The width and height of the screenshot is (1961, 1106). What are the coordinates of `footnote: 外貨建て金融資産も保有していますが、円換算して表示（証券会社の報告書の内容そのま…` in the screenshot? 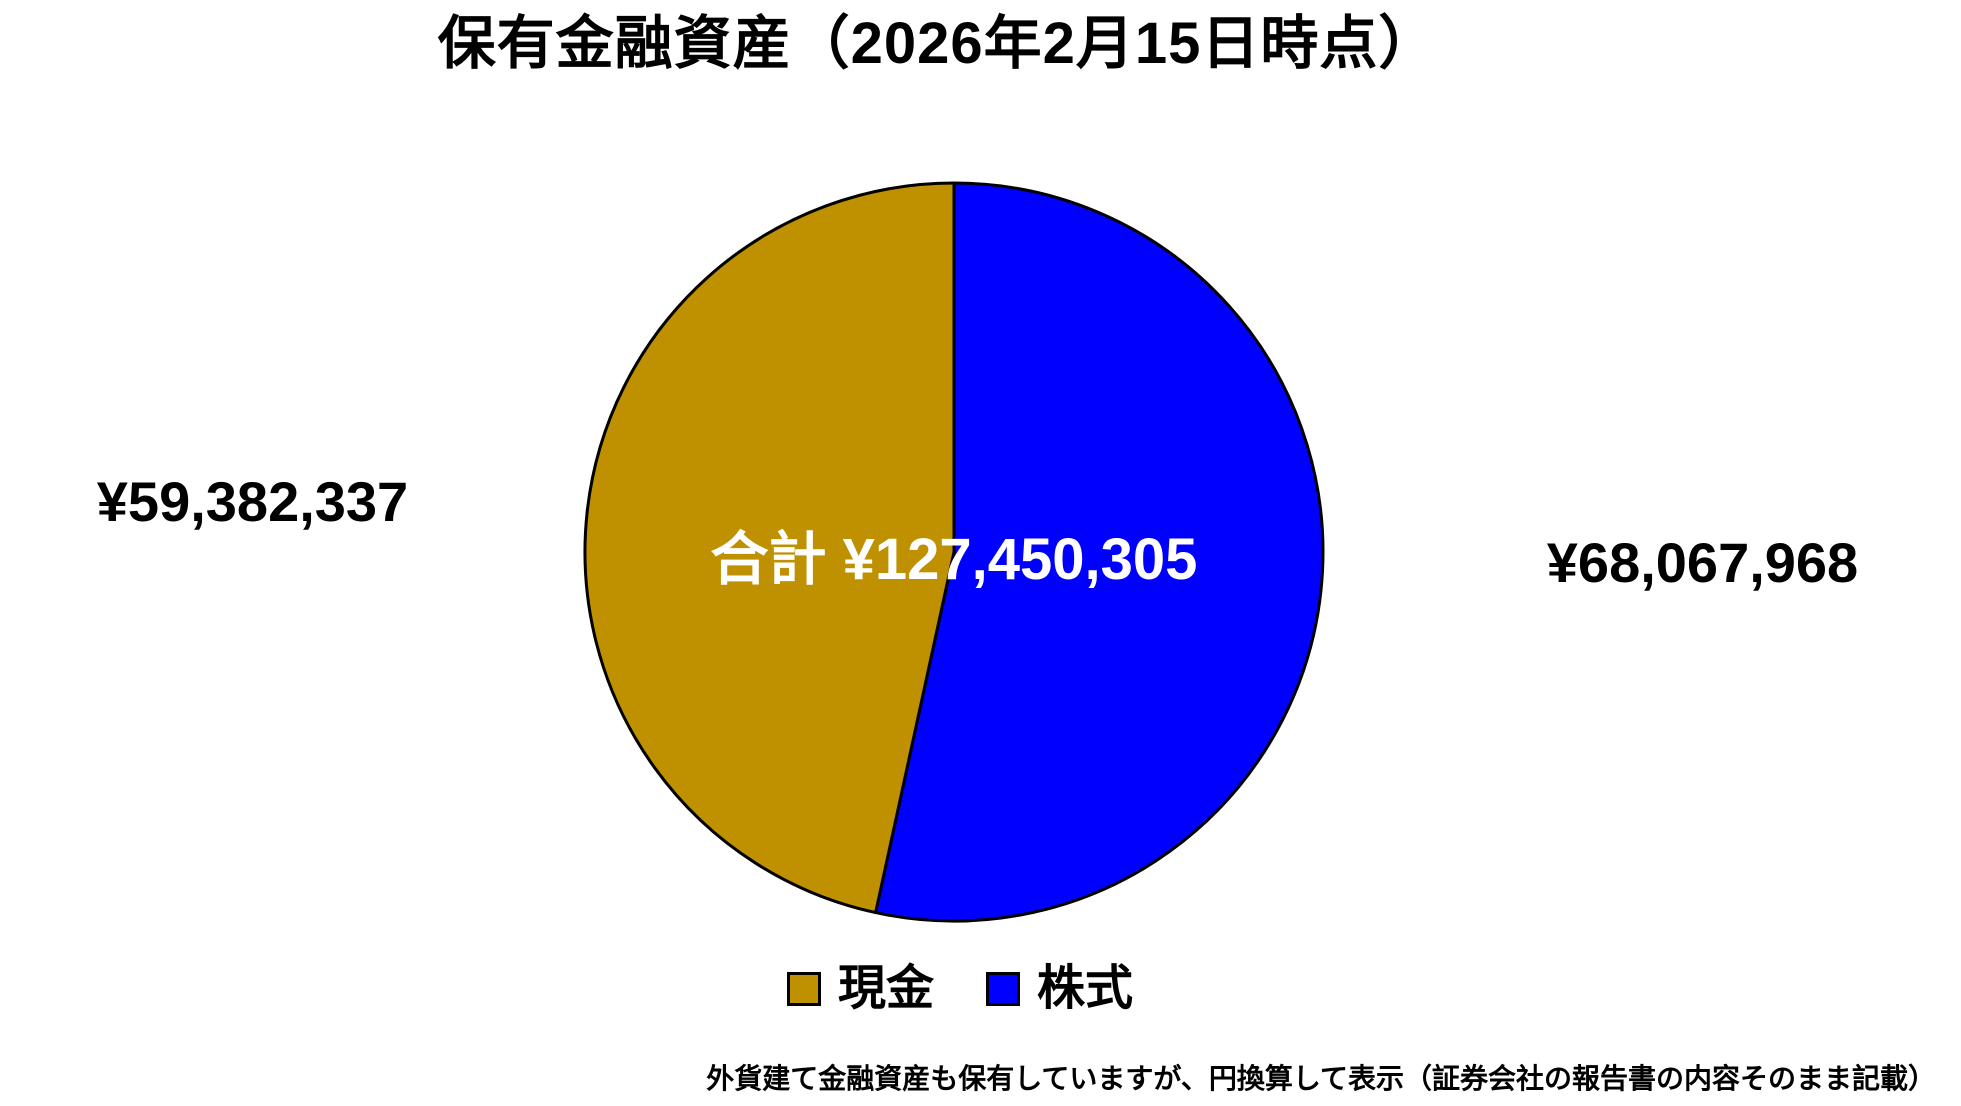 It's located at (1321, 1078).